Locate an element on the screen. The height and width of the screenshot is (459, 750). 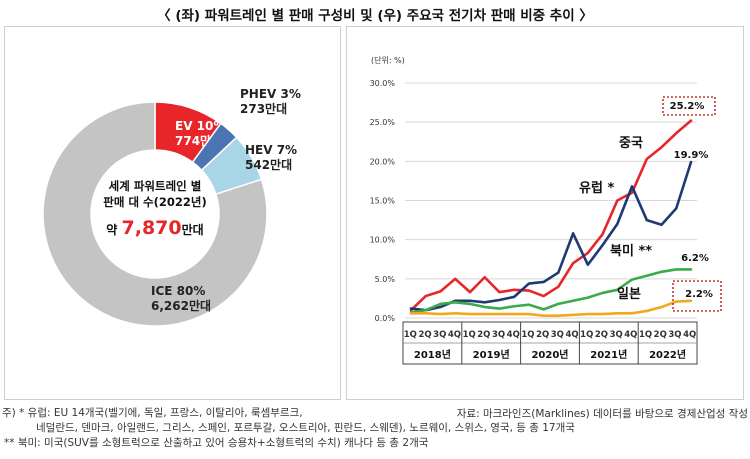
series-label-북미: 북미 ** is located at coordinates (631, 251).